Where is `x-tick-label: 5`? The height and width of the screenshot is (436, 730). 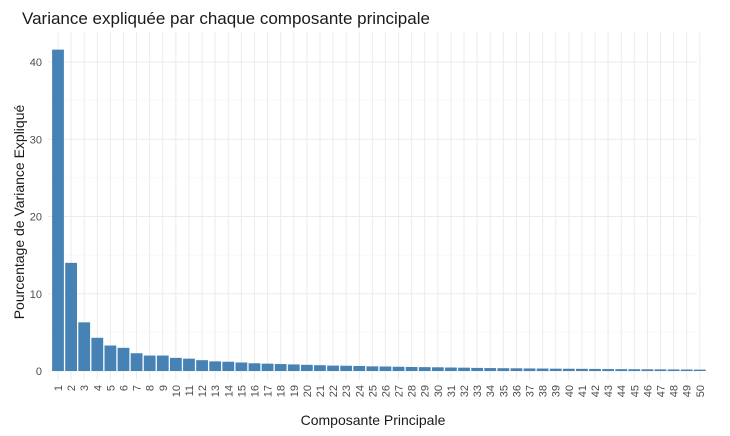
x-tick-label: 5 is located at coordinates (111, 388).